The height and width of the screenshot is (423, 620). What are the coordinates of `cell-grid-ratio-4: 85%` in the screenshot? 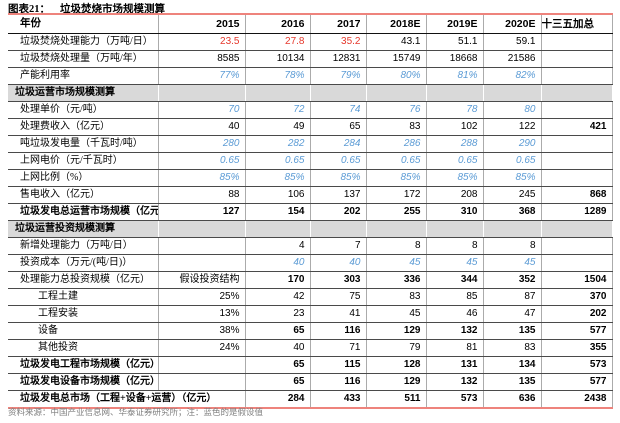 It's located at (455, 178).